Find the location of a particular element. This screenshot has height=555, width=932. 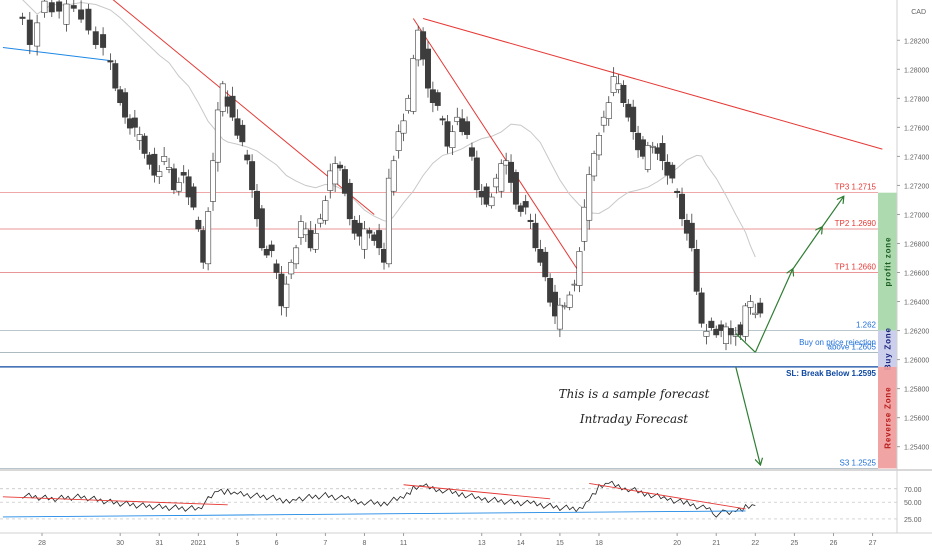

time-tick-label: 2021 is located at coordinates (199, 543).